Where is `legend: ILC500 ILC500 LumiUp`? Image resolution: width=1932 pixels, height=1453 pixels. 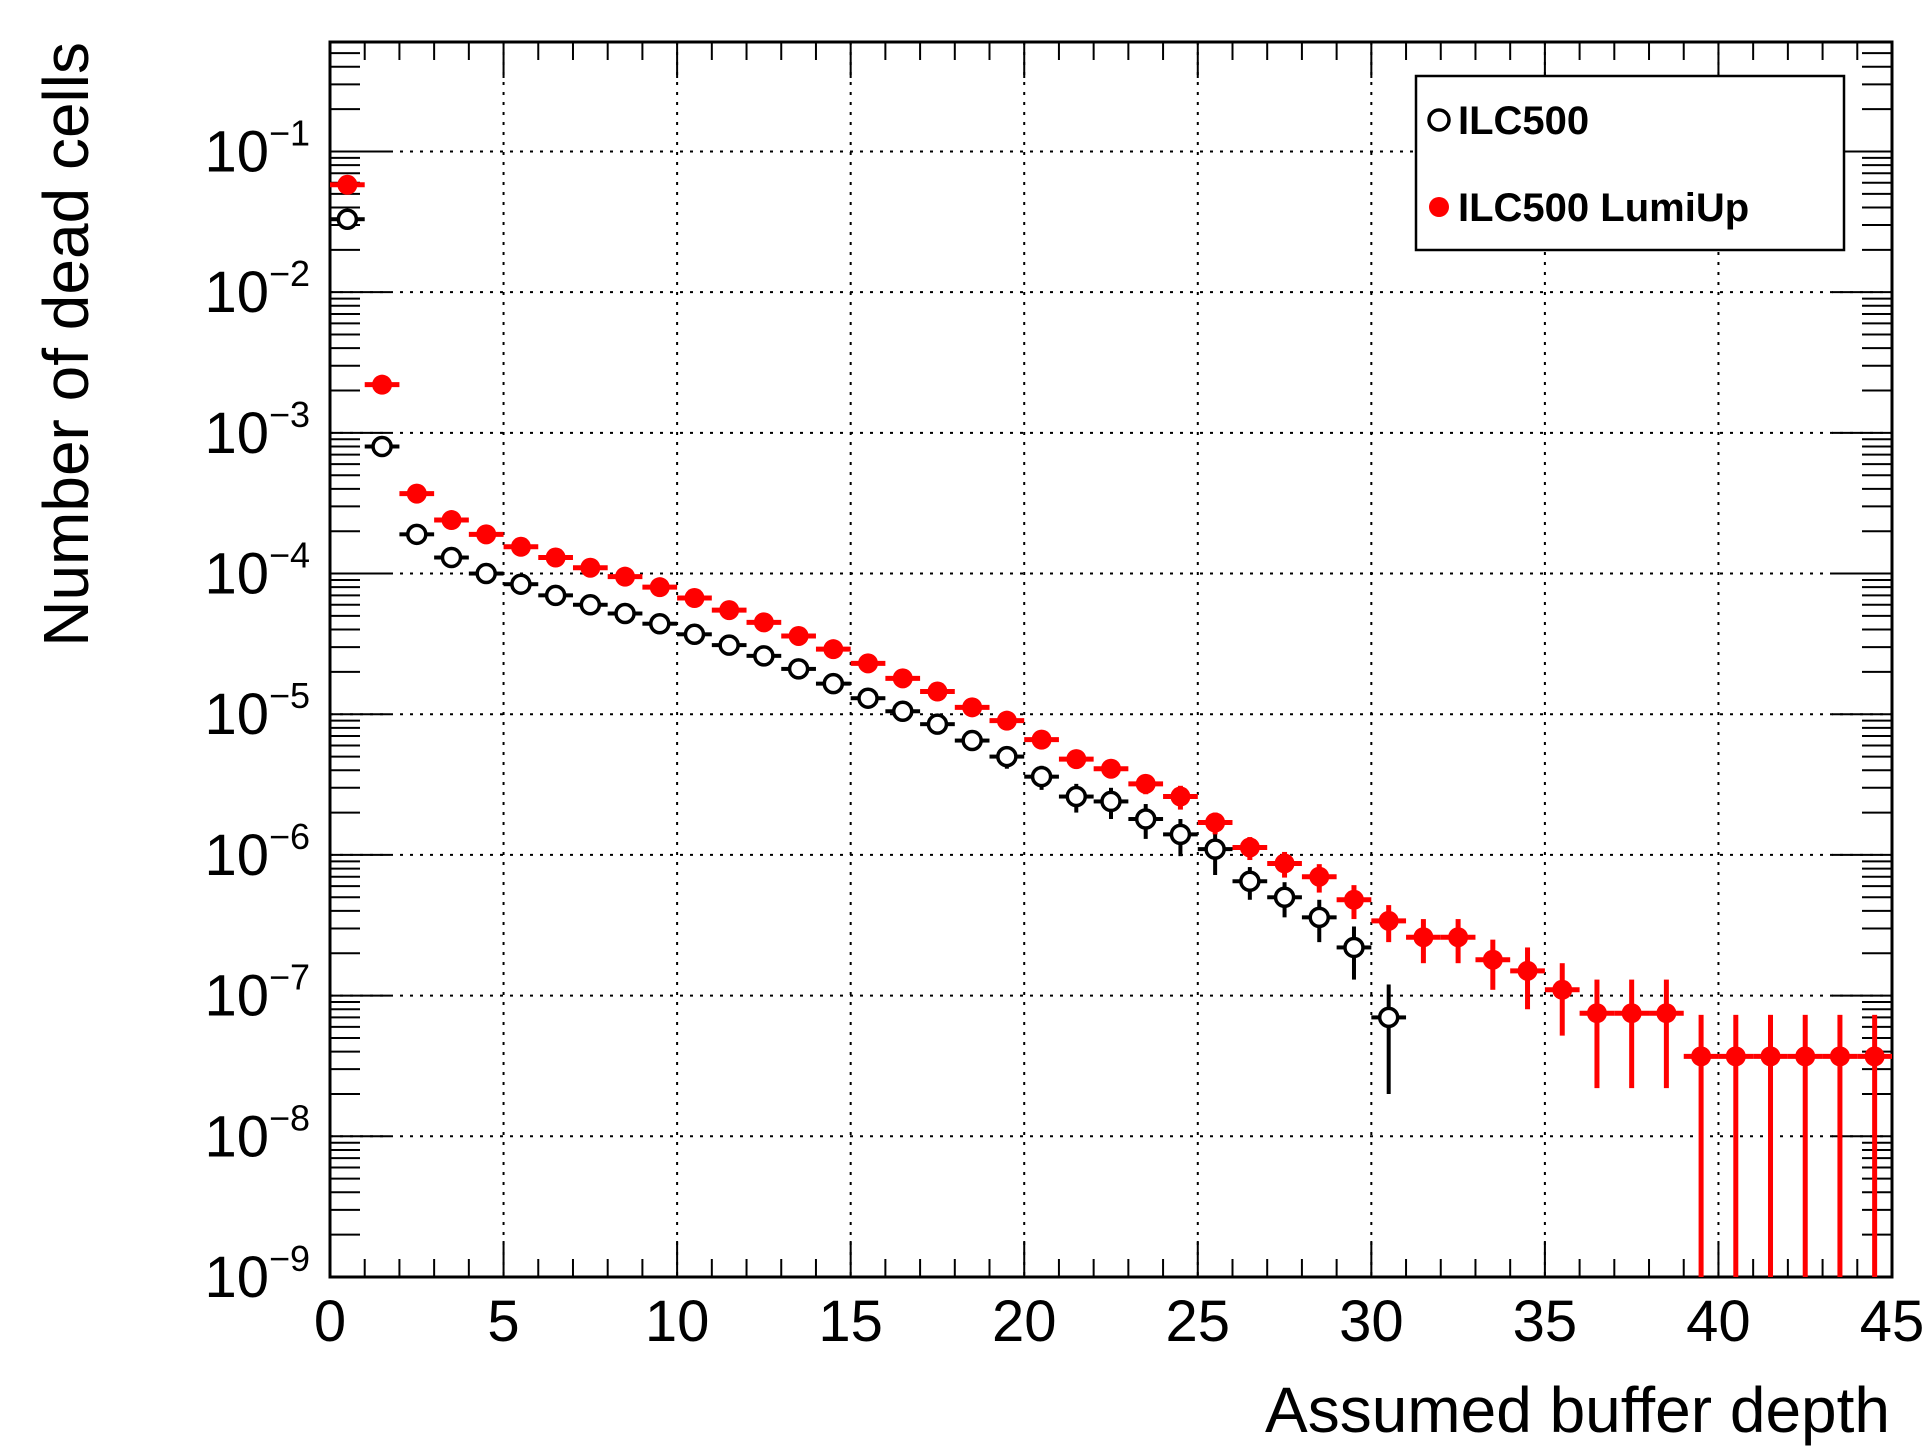
legend: ILC500 ILC500 LumiUp is located at coordinates (1630, 163).